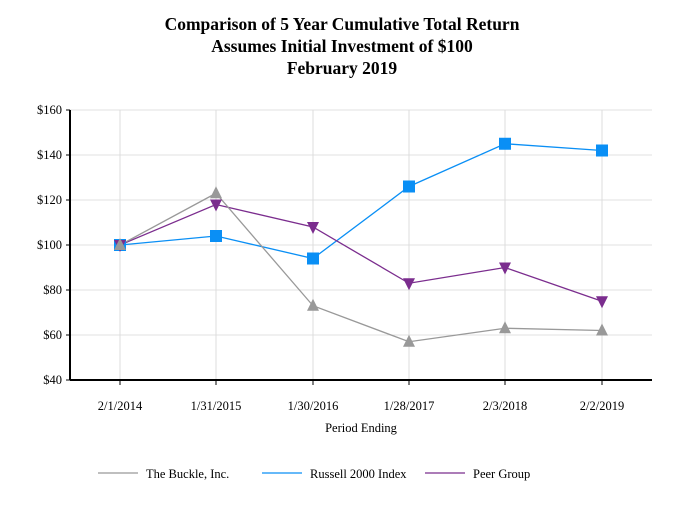  Describe the element at coordinates (49, 245) in the screenshot. I see `y-tick-label: $100` at that location.